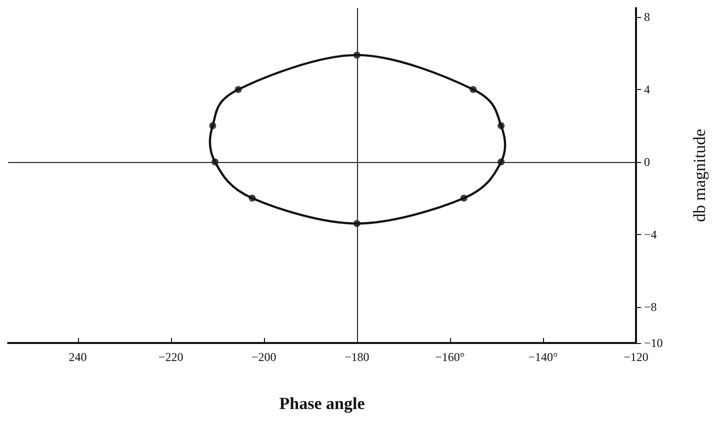 This screenshot has height=431, width=728. Describe the element at coordinates (647, 17) in the screenshot. I see `y-tick-label: 8` at that location.